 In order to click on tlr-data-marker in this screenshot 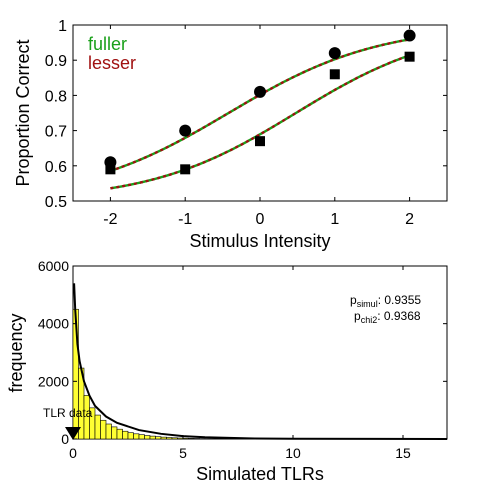, I will do `click(73, 433)`.